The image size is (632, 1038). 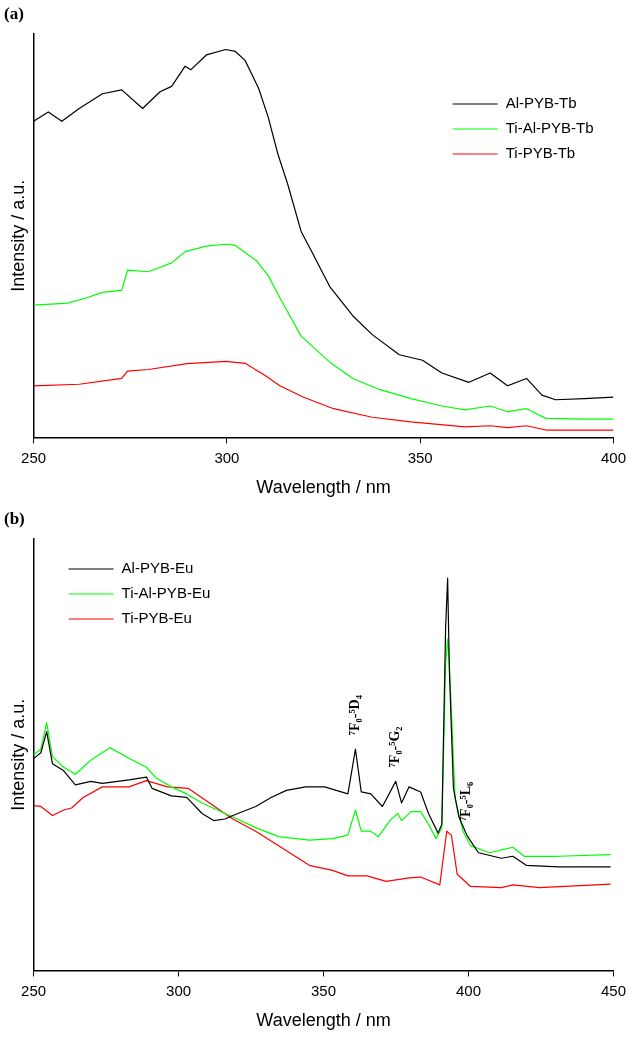 I want to click on legend-label: Ti-Al-PYB-Tb, so click(x=549, y=128).